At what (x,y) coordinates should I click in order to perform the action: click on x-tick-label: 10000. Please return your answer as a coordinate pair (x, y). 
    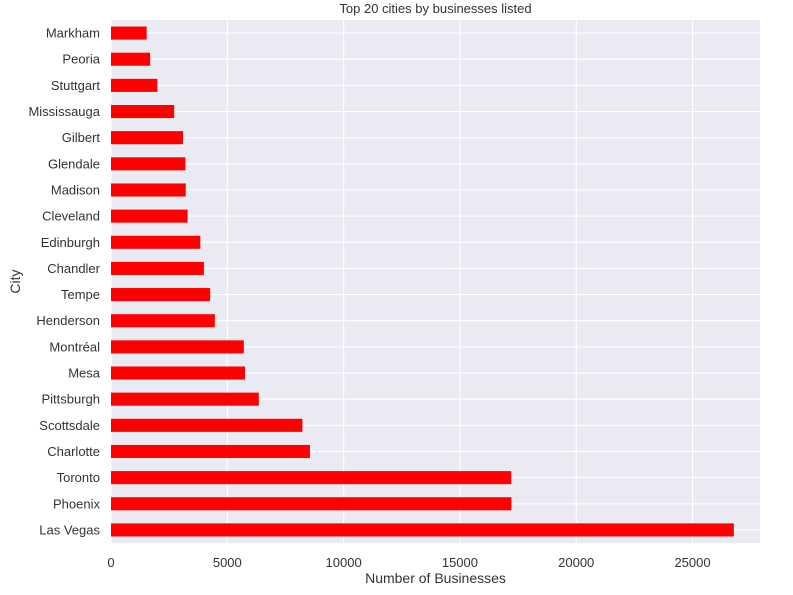
    Looking at the image, I should click on (344, 562).